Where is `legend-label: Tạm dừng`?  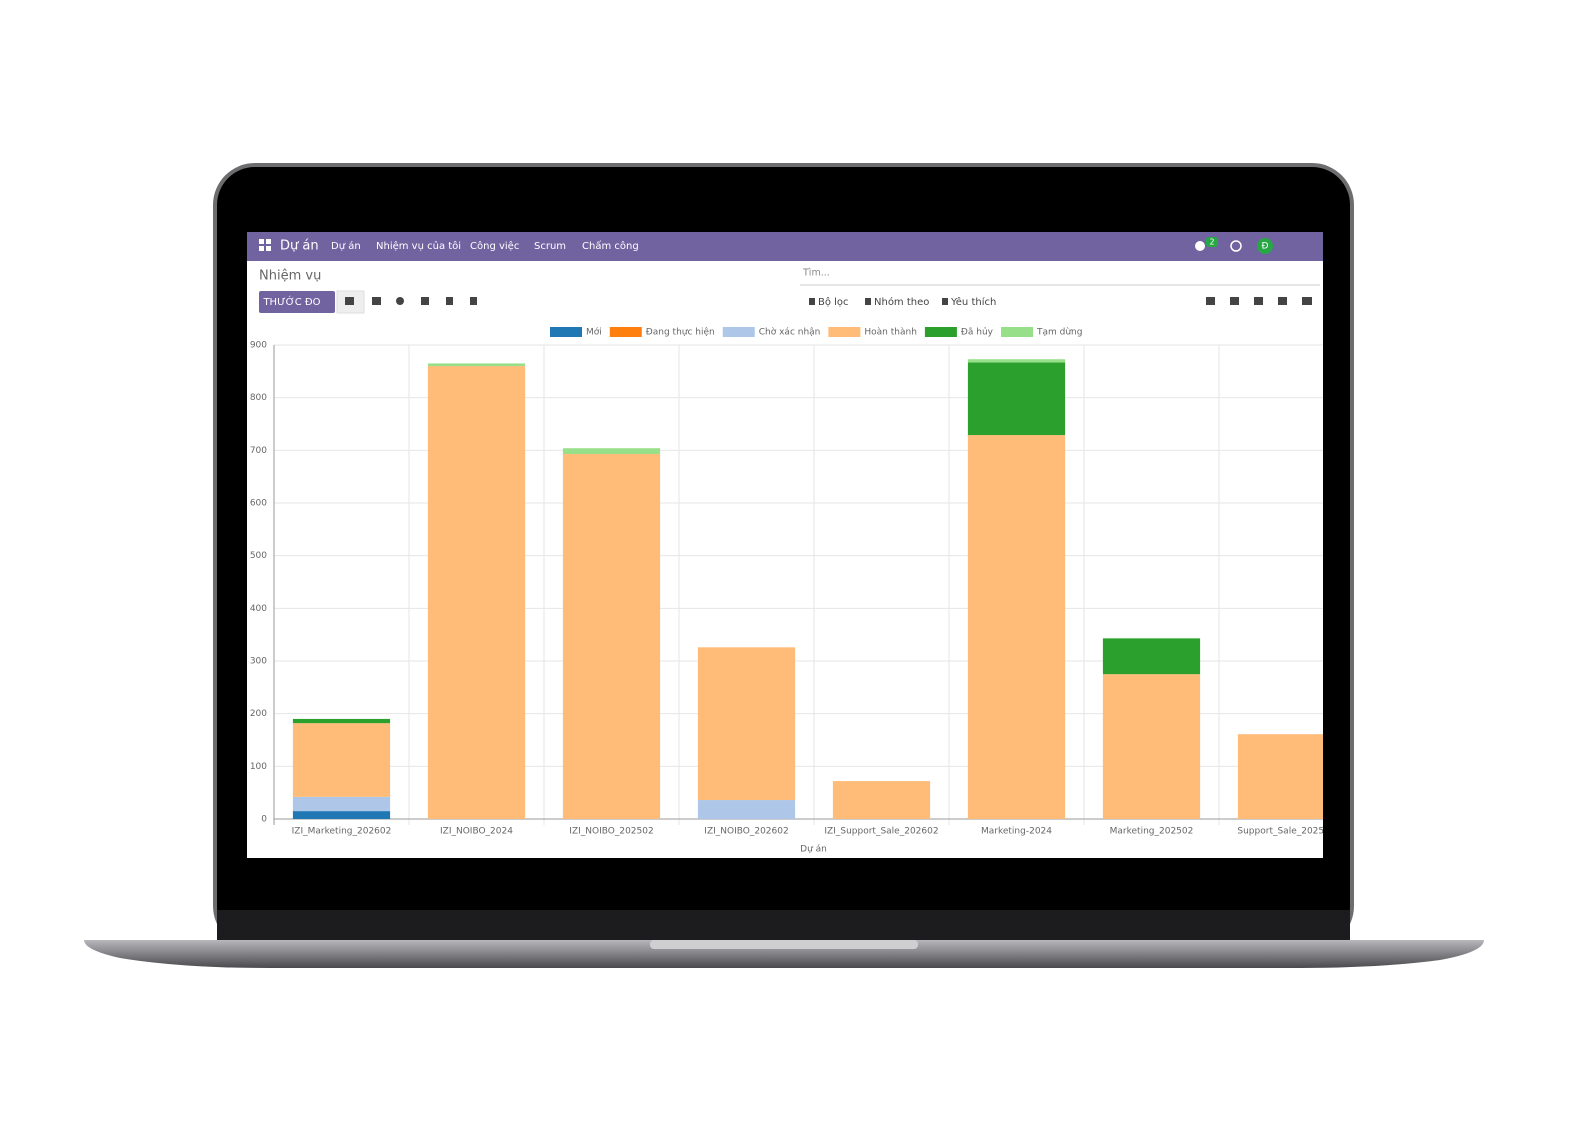
legend-label: Tạm dừng is located at coordinates (1059, 333).